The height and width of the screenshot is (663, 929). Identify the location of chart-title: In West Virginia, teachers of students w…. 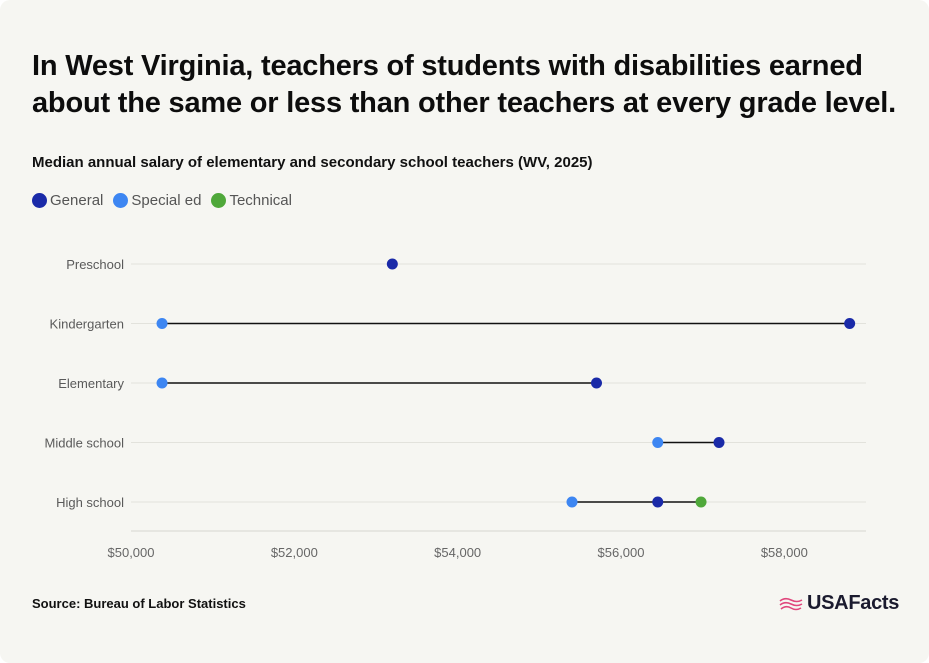
(464, 84).